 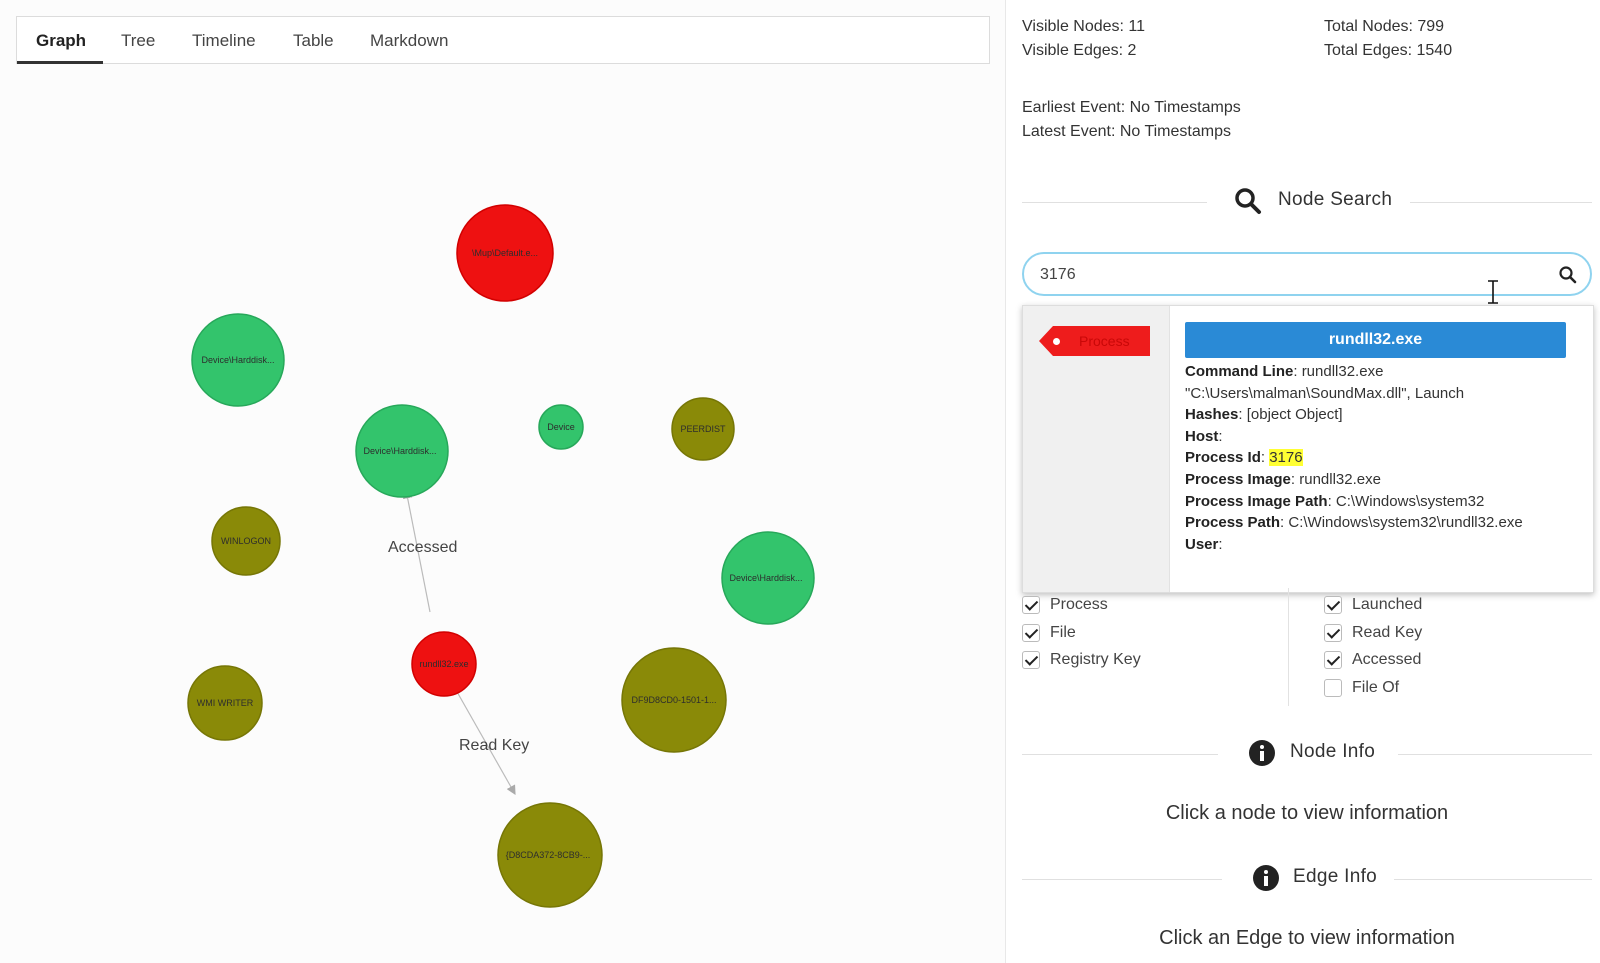 I want to click on node-label: WMI WRITER, so click(x=225, y=703).